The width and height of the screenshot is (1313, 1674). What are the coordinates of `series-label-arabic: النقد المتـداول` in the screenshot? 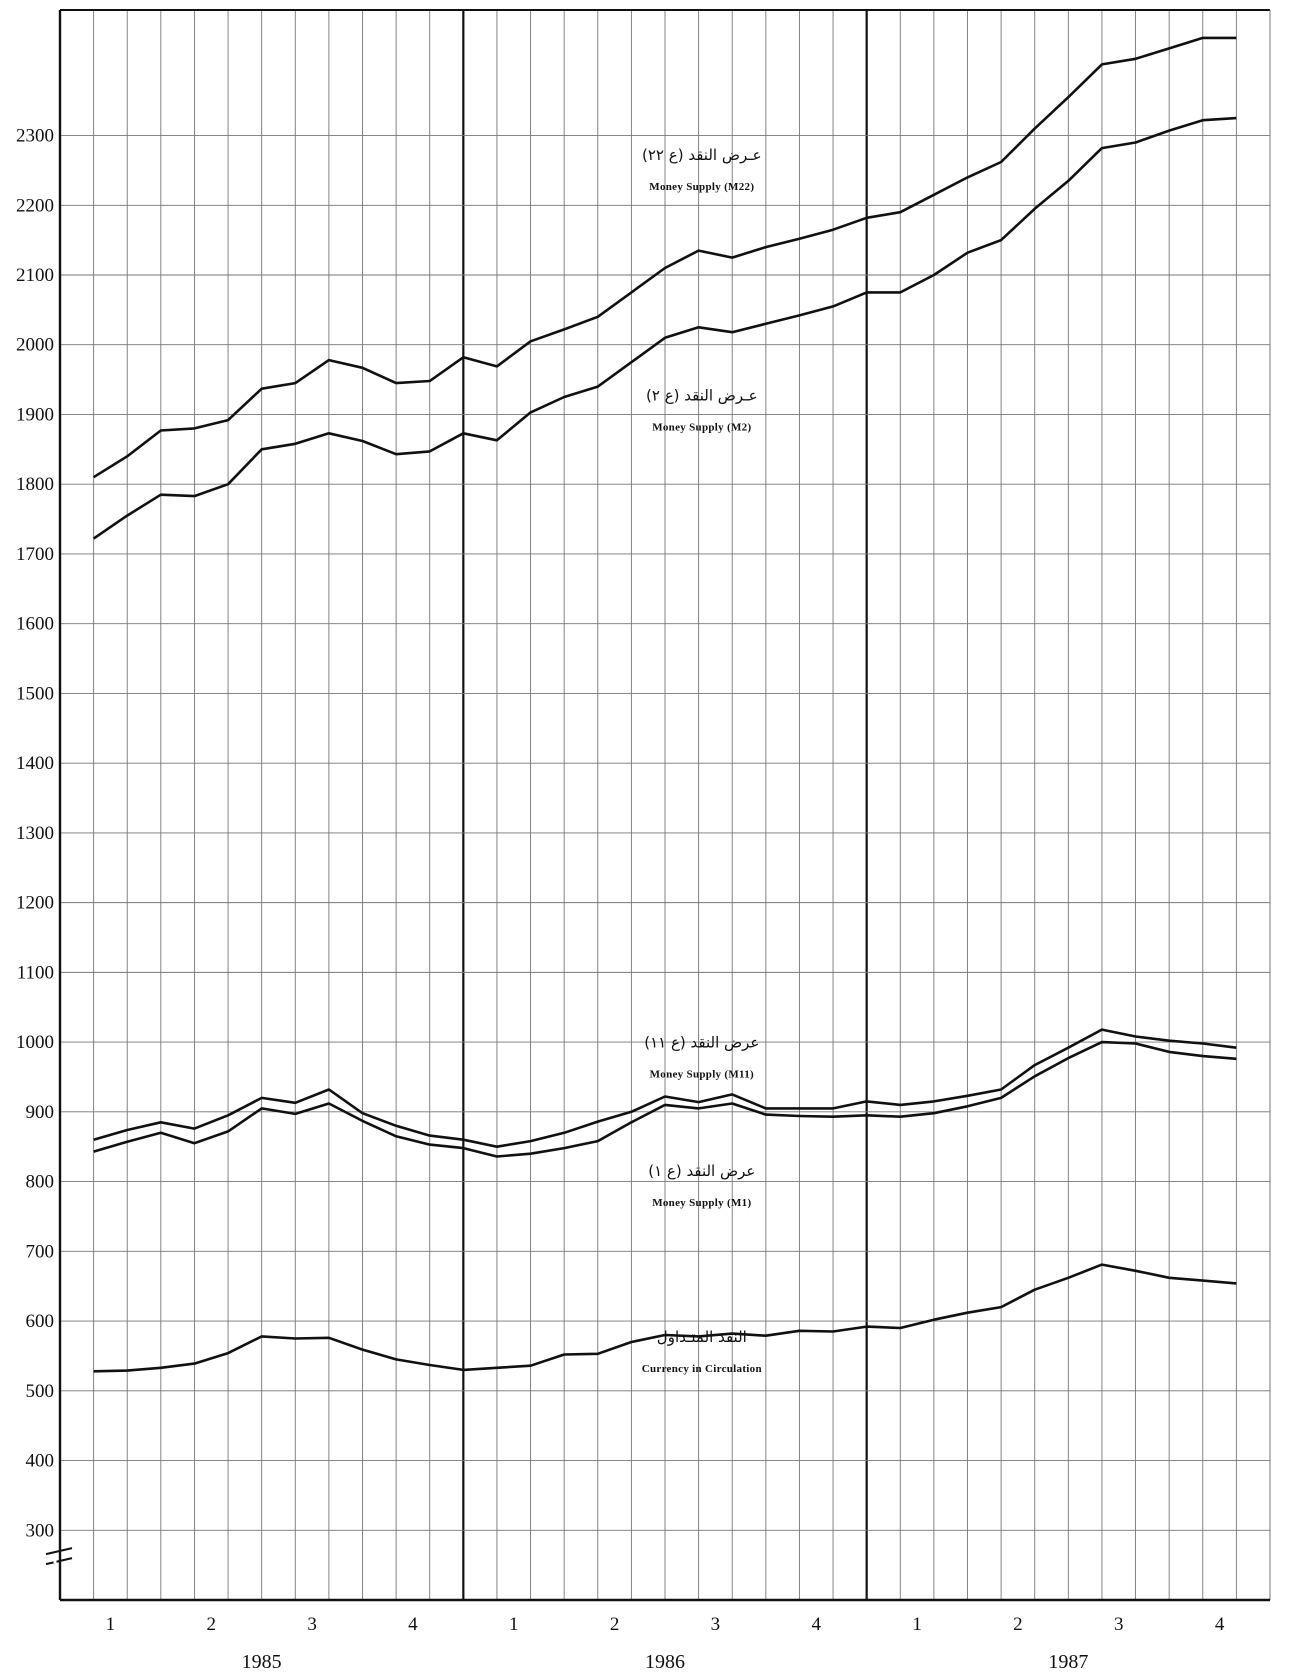 It's located at (702, 1337).